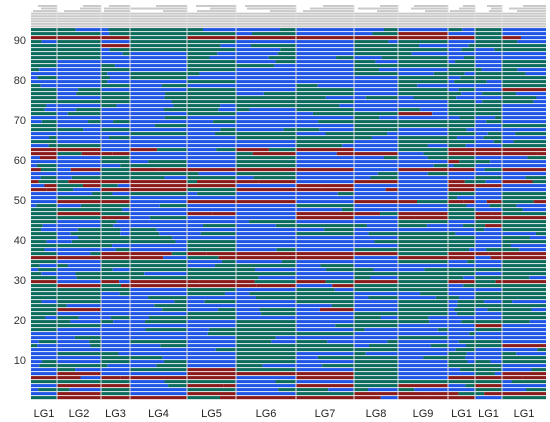 This screenshot has width=550, height=422. What do you see at coordinates (20, 81) in the screenshot?
I see `y-tick-label: 80` at bounding box center [20, 81].